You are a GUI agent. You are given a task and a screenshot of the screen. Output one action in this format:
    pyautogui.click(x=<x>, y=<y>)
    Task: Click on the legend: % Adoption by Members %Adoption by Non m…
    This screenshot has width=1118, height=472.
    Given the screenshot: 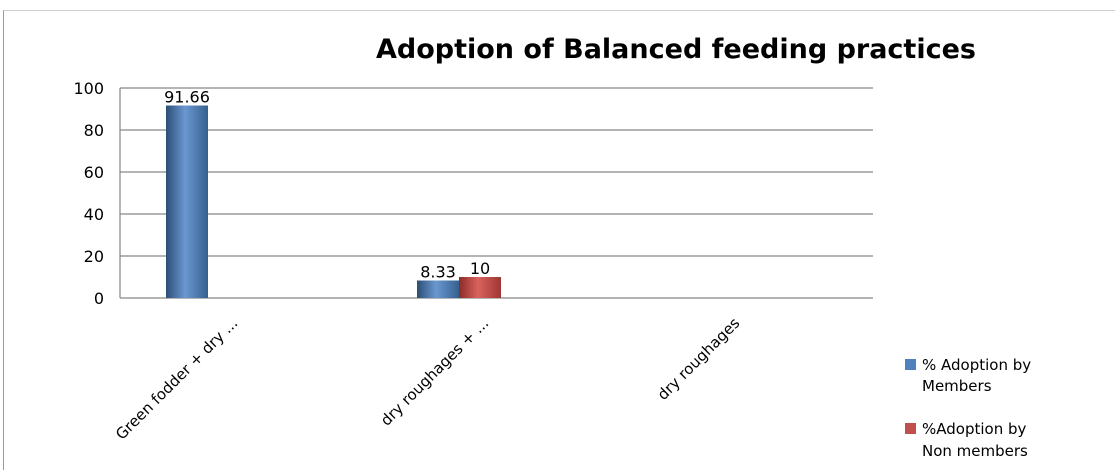 What is the action you would take?
    pyautogui.click(x=968, y=408)
    